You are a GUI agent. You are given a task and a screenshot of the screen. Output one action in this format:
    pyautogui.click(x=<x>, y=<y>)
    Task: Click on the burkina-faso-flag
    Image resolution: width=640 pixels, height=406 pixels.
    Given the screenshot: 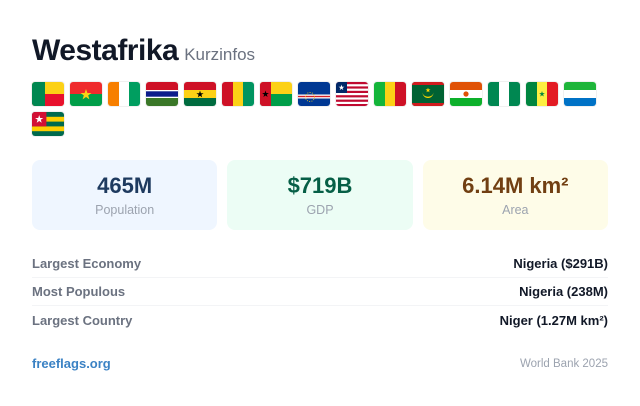 What is the action you would take?
    pyautogui.click(x=86, y=94)
    